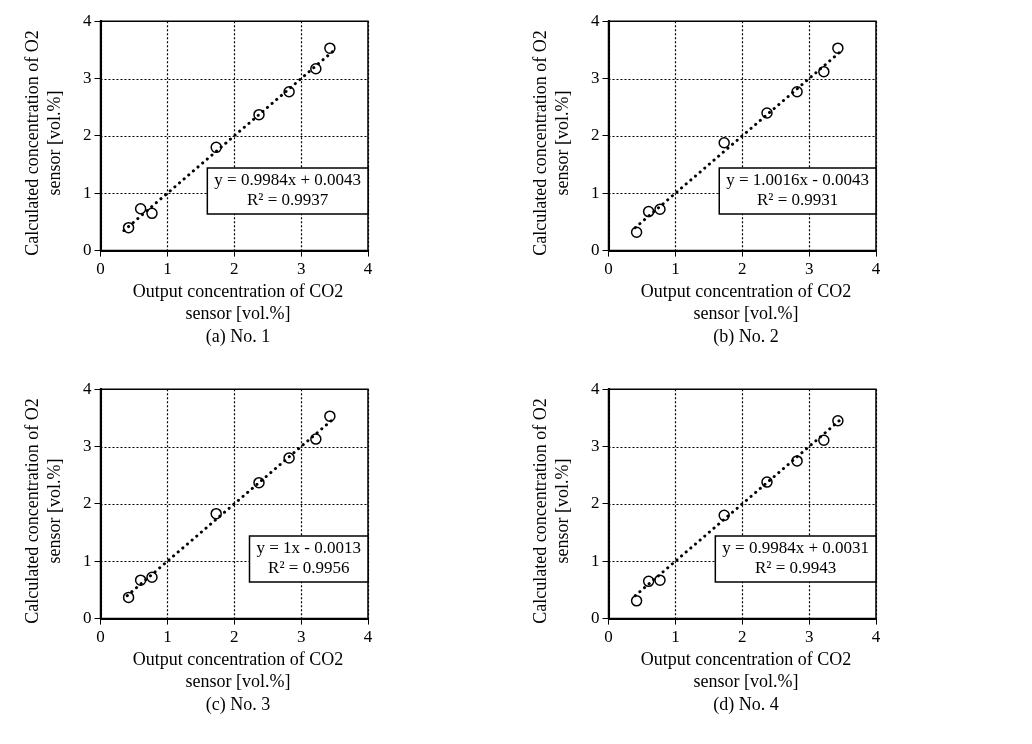  I want to click on annotation: y = 1x - 0.0013, so click(308, 548).